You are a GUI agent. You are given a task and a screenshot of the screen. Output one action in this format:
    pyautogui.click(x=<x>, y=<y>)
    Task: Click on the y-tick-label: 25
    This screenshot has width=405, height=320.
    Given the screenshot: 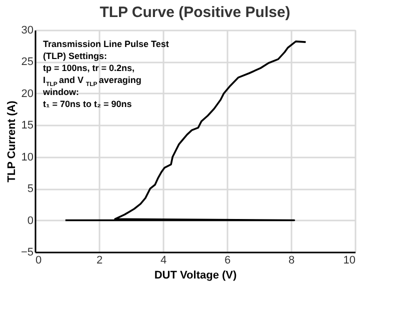 What is the action you would take?
    pyautogui.click(x=27, y=62)
    